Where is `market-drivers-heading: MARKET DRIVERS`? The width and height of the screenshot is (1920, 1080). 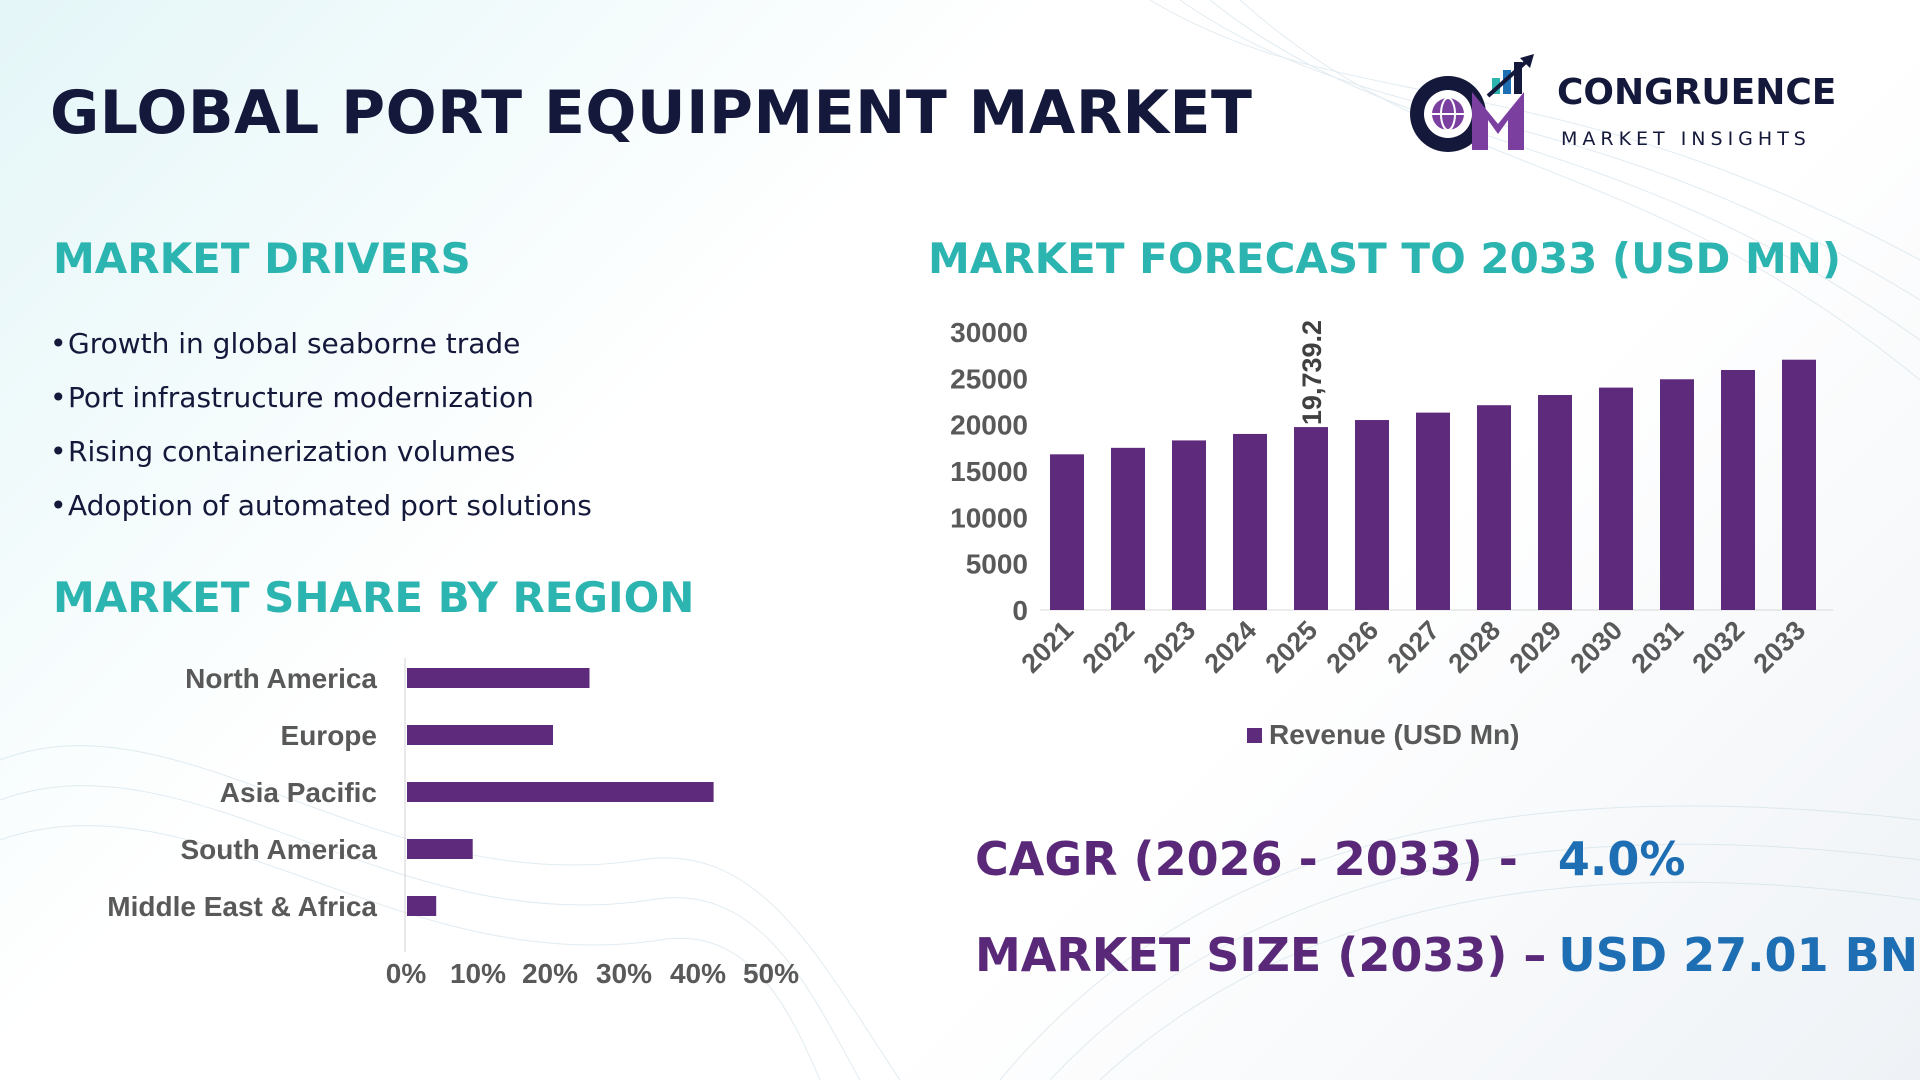
market-drivers-heading: MARKET DRIVERS is located at coordinates (262, 258).